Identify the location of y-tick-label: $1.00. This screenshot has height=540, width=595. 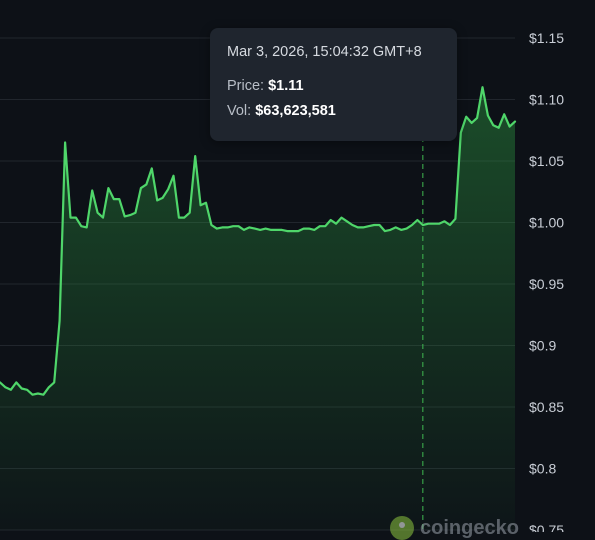
(546, 223).